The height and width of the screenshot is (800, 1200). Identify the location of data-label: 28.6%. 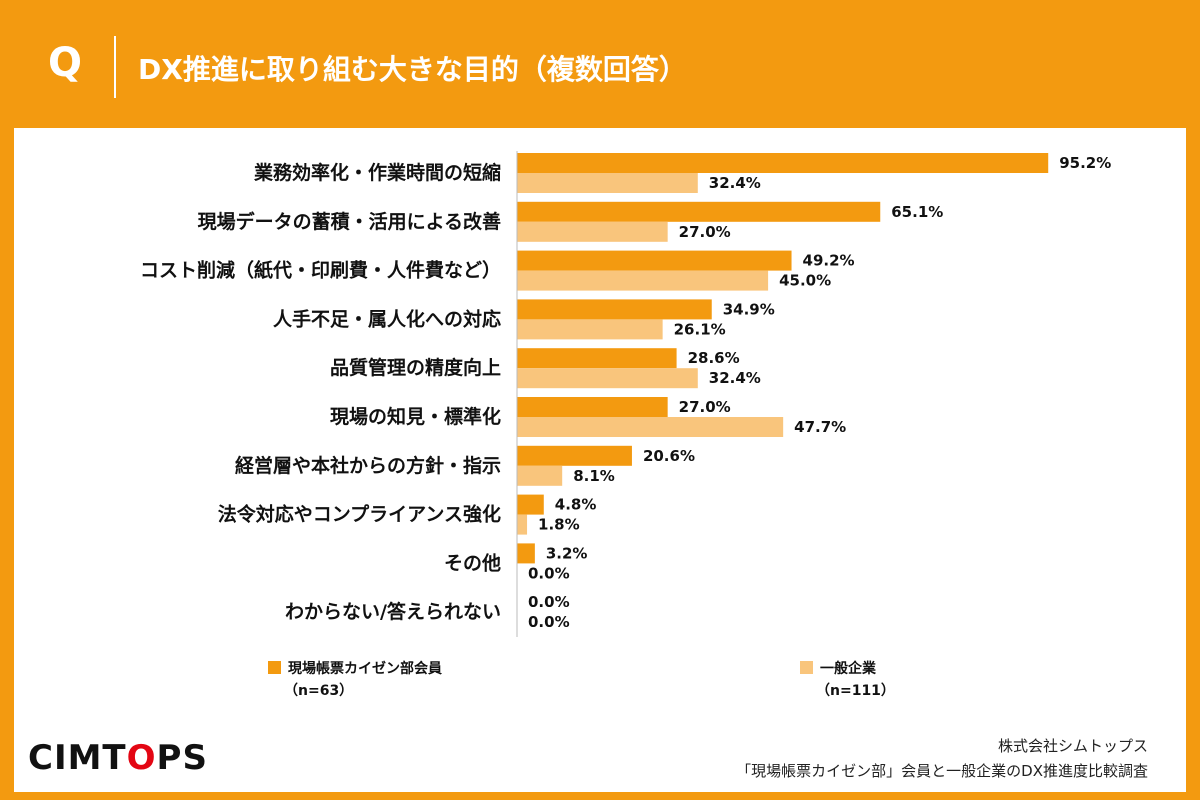
(714, 358).